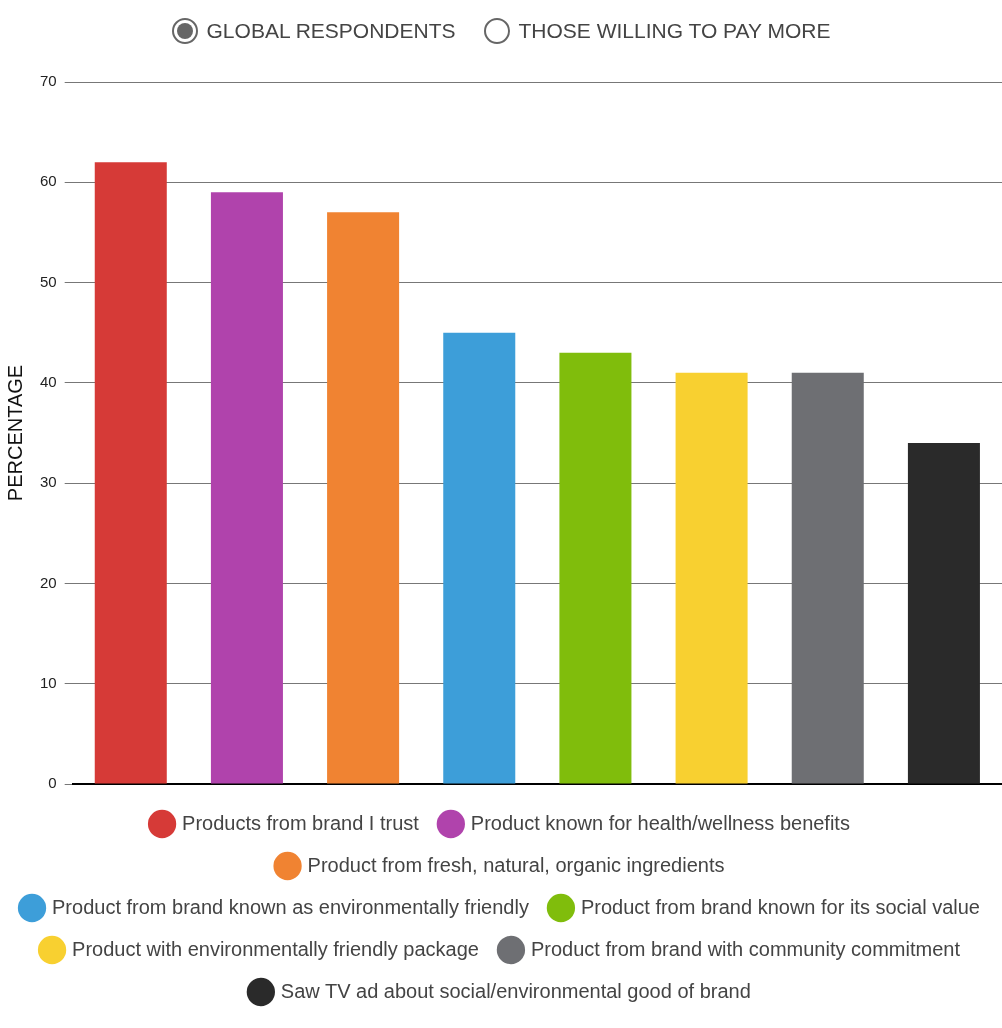  I want to click on legend-label: Product from brand known for its social value, so click(780, 906).